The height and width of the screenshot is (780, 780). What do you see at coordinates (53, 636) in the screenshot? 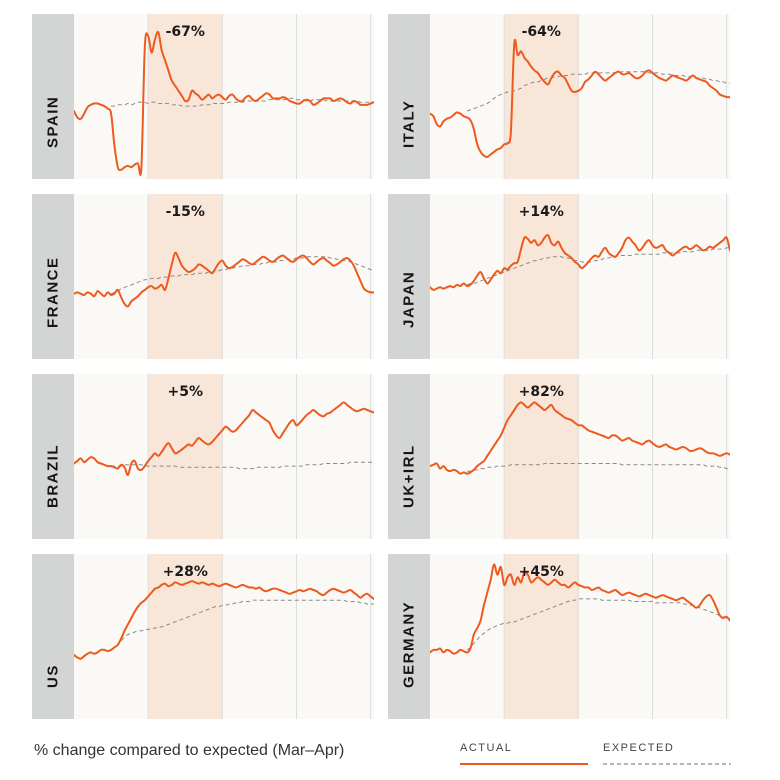
I see `country-sidebar: US` at bounding box center [53, 636].